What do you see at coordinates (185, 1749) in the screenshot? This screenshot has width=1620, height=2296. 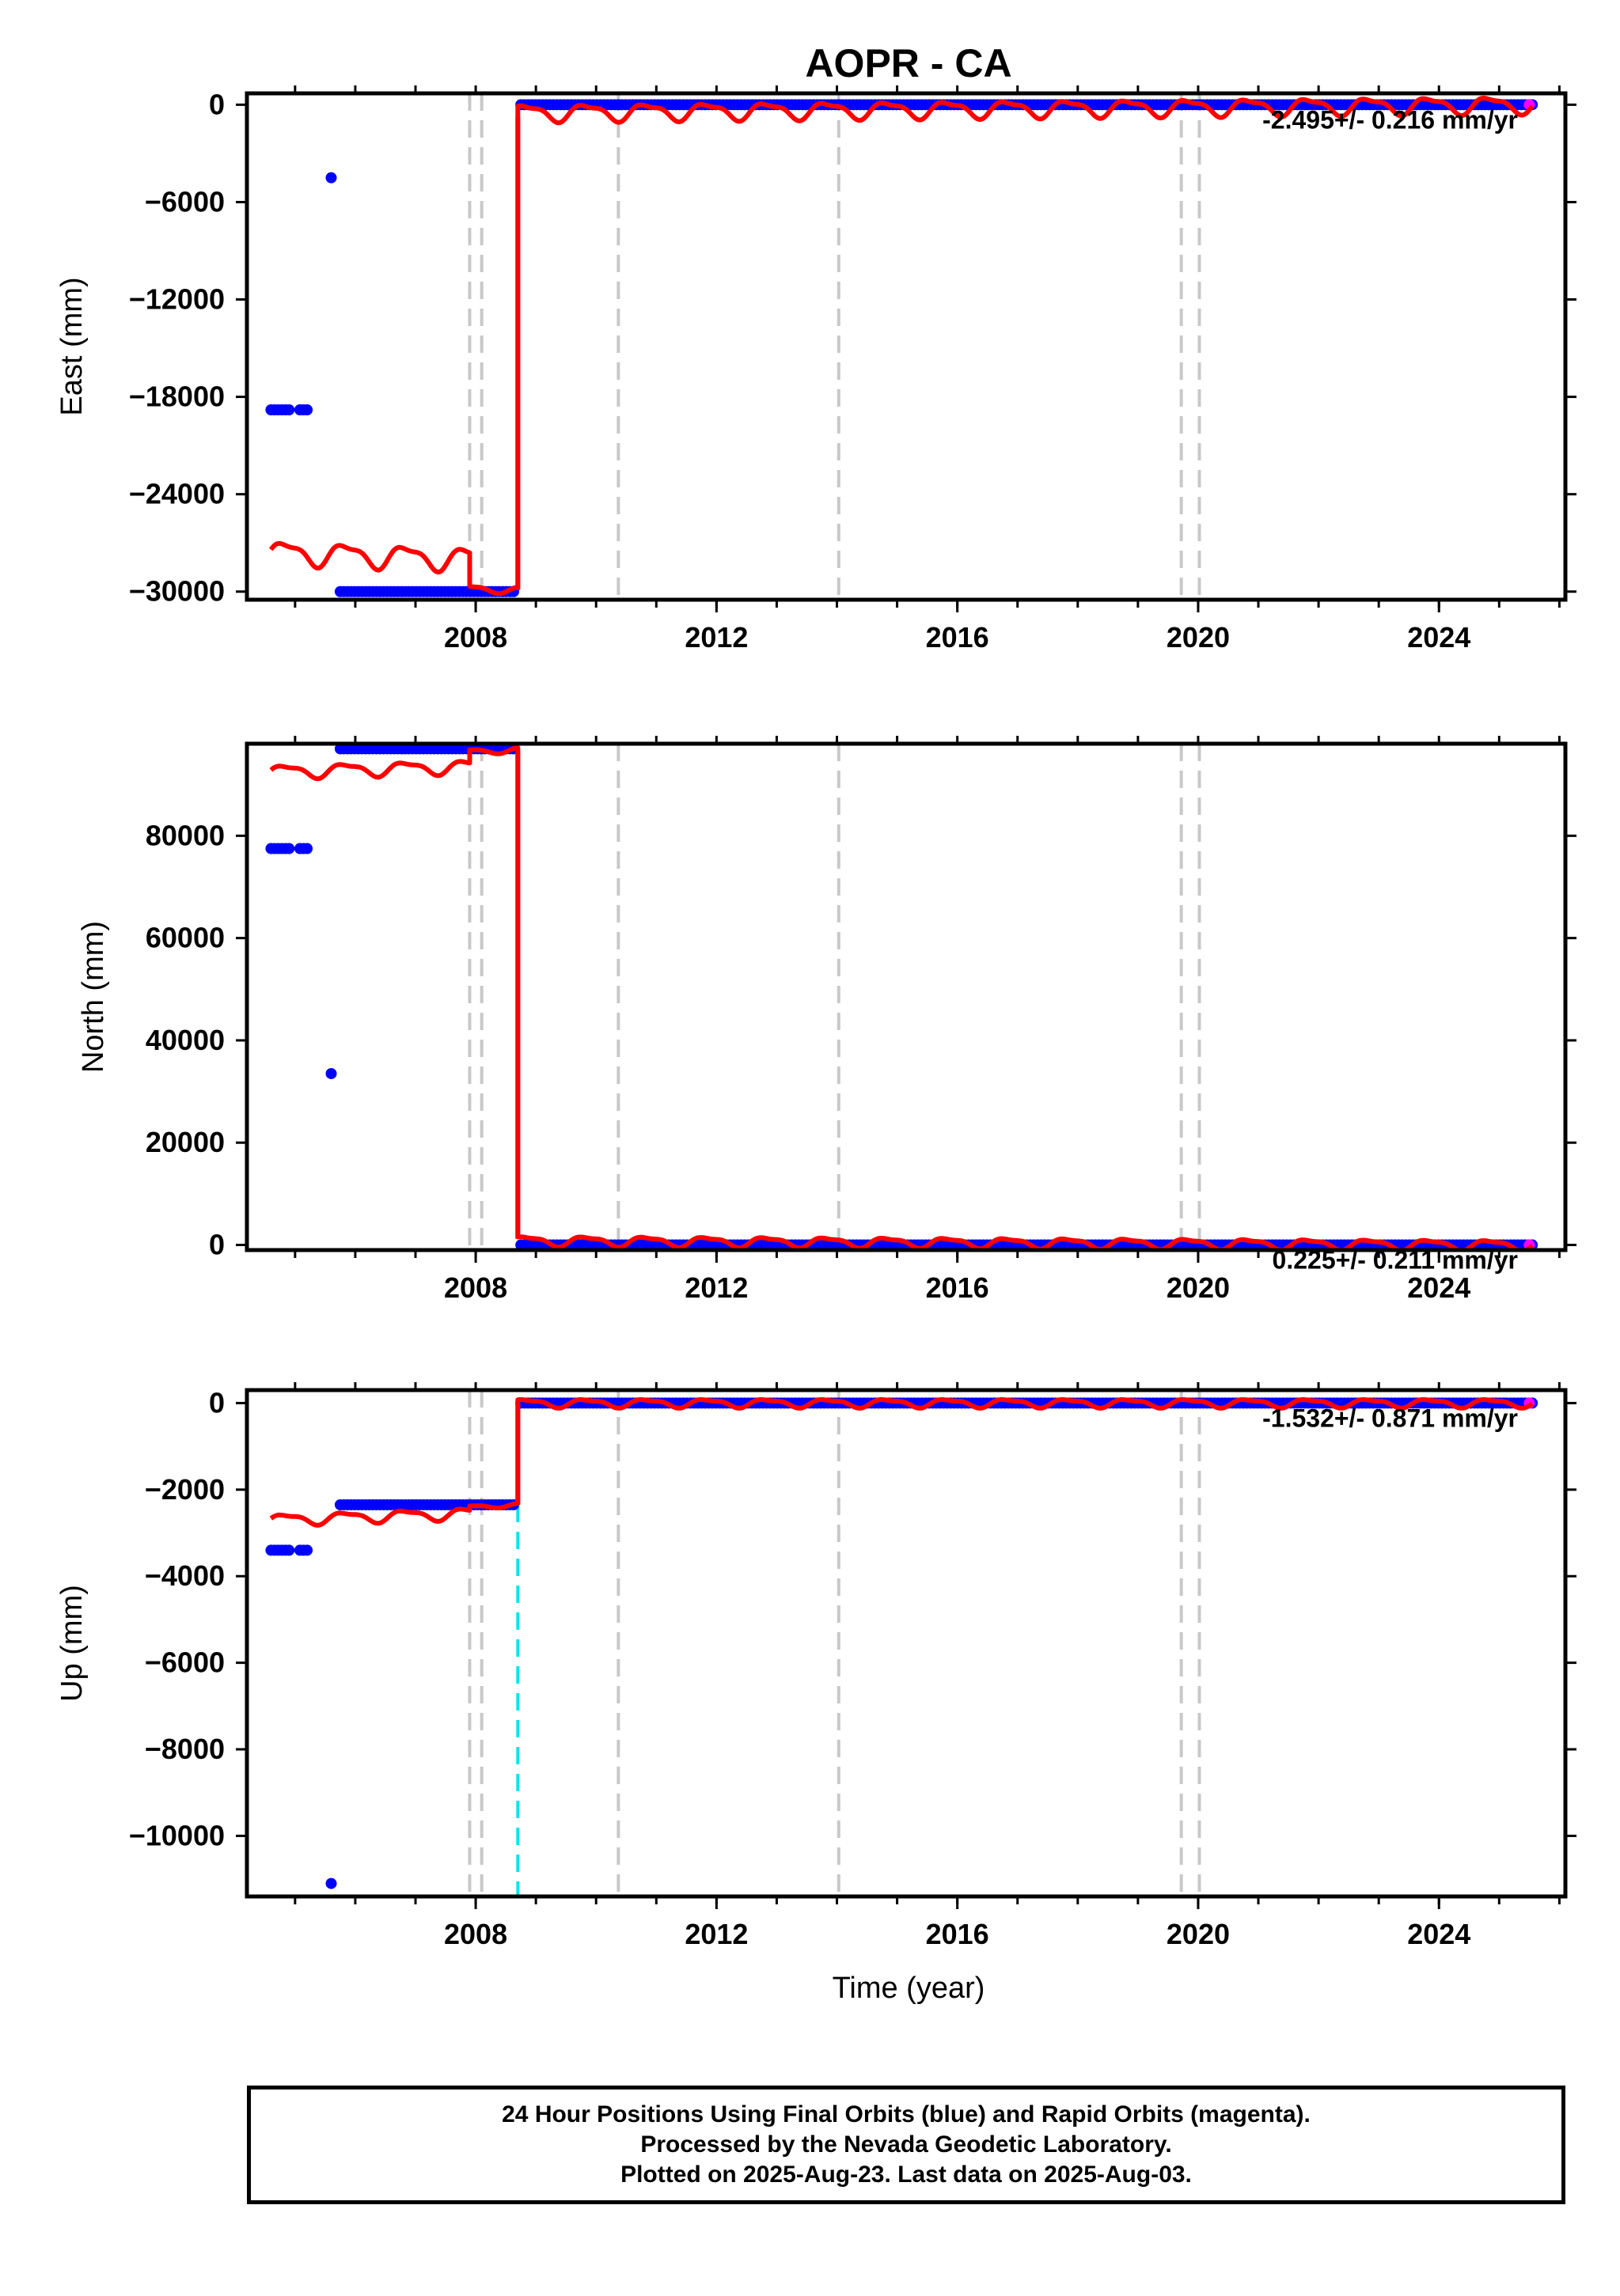 I see `y-tick-label: −8000` at bounding box center [185, 1749].